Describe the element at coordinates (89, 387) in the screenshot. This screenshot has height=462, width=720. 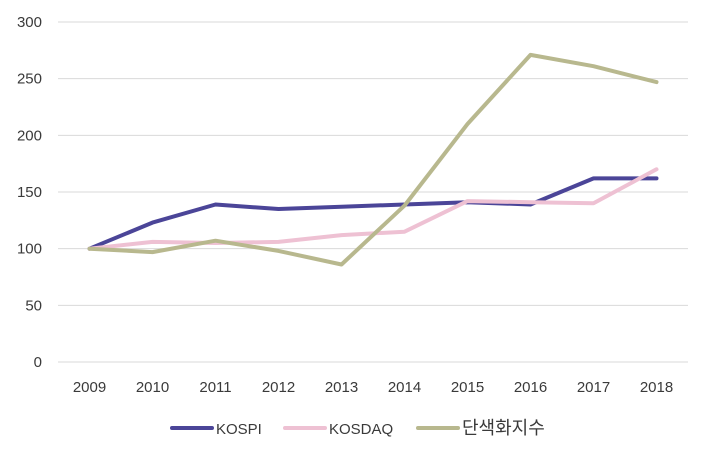
I see `x-tick-label: 2009` at that location.